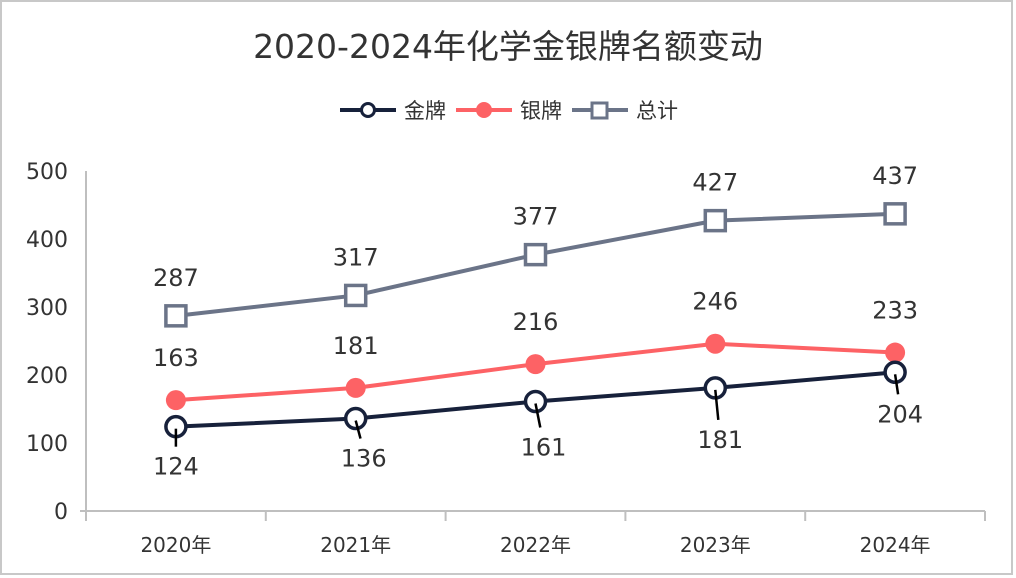 The width and height of the screenshot is (1016, 578). What do you see at coordinates (425, 111) in the screenshot?
I see `legend-label-gold: 金牌` at bounding box center [425, 111].